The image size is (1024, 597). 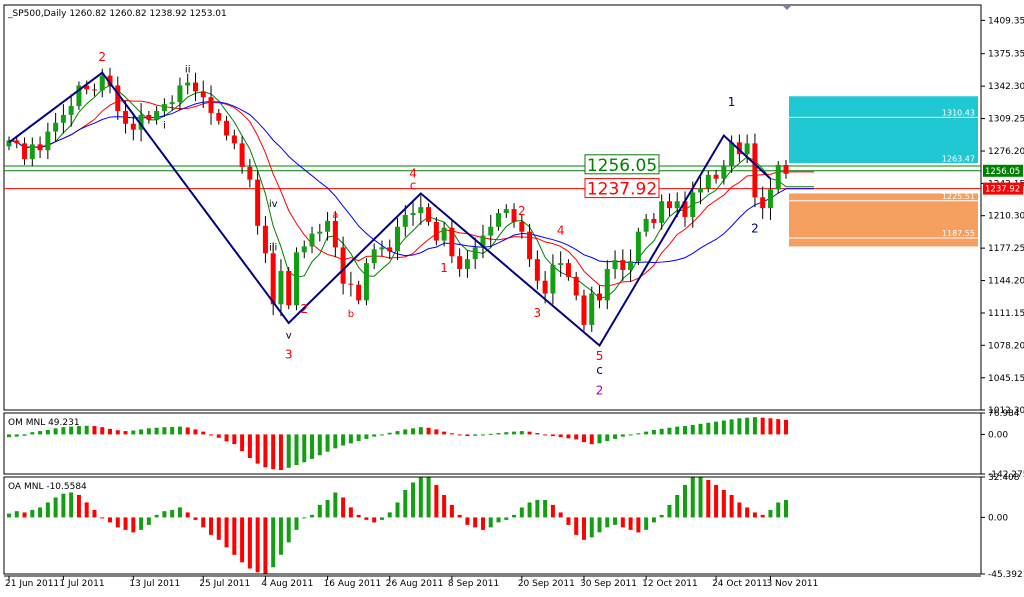 I want to click on x-tick-label: 24 Oct 2011, so click(x=740, y=584).